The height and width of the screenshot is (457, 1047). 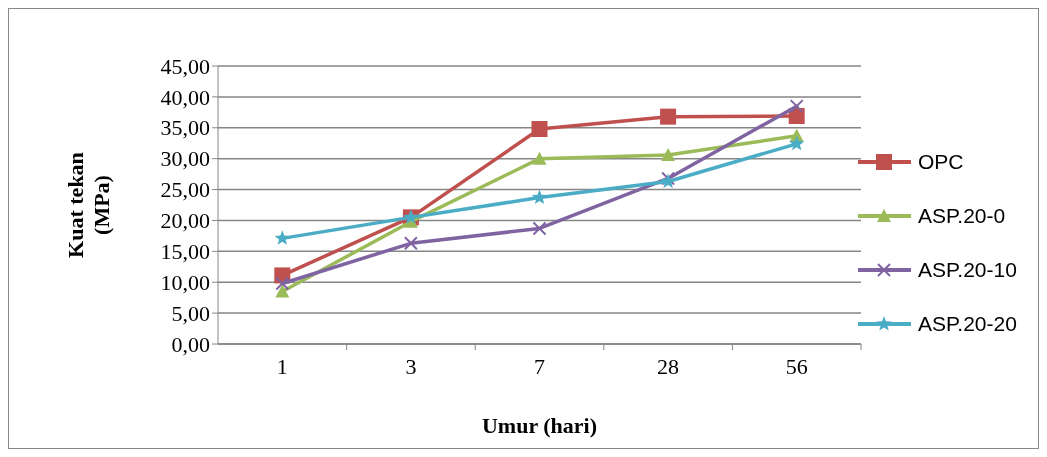 I want to click on legend-label: ASP.20-0, so click(x=962, y=216).